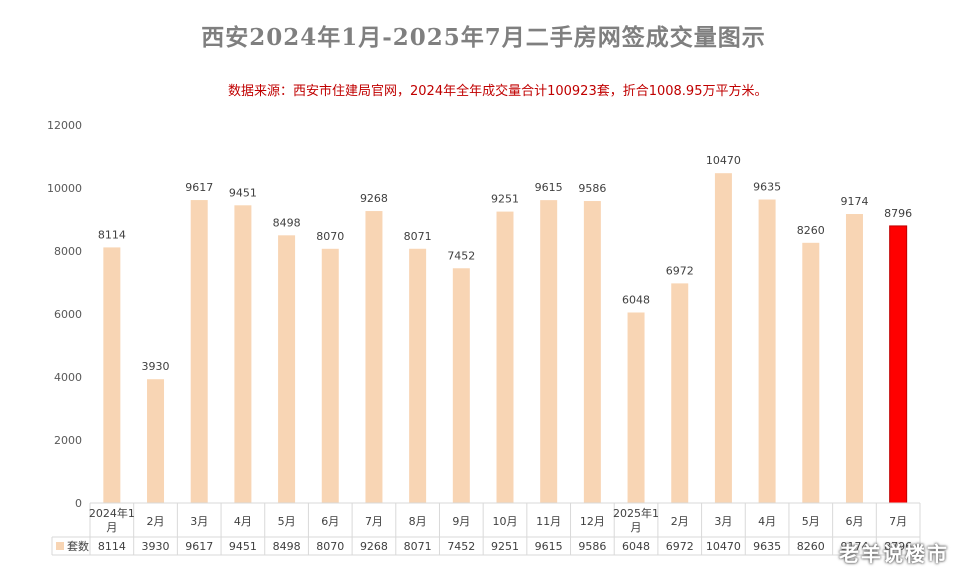 Image resolution: width=967 pixels, height=581 pixels. What do you see at coordinates (330, 546) in the screenshot?
I see `table-value: 8070` at bounding box center [330, 546].